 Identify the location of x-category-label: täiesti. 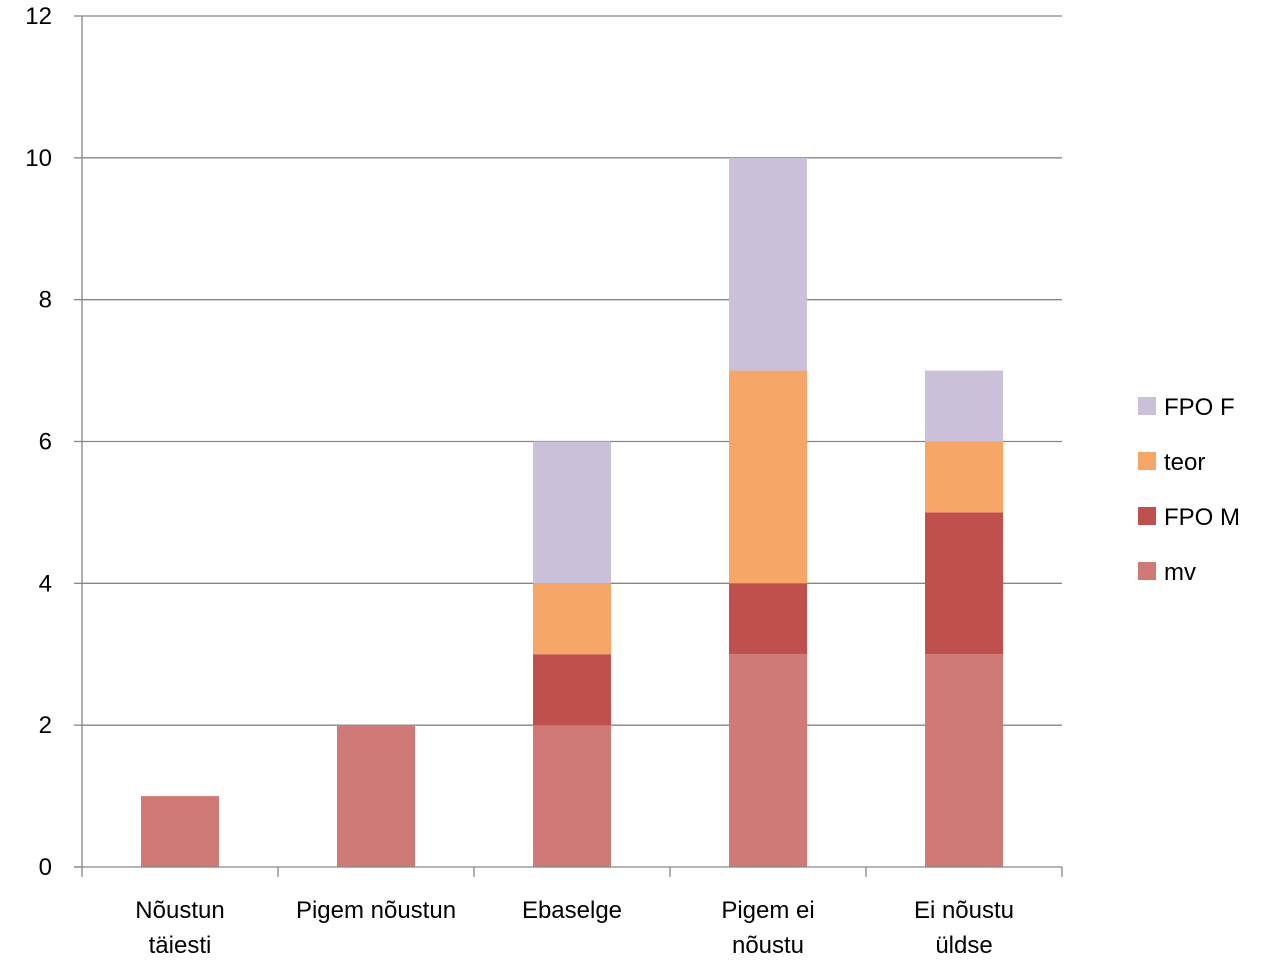
(180, 945).